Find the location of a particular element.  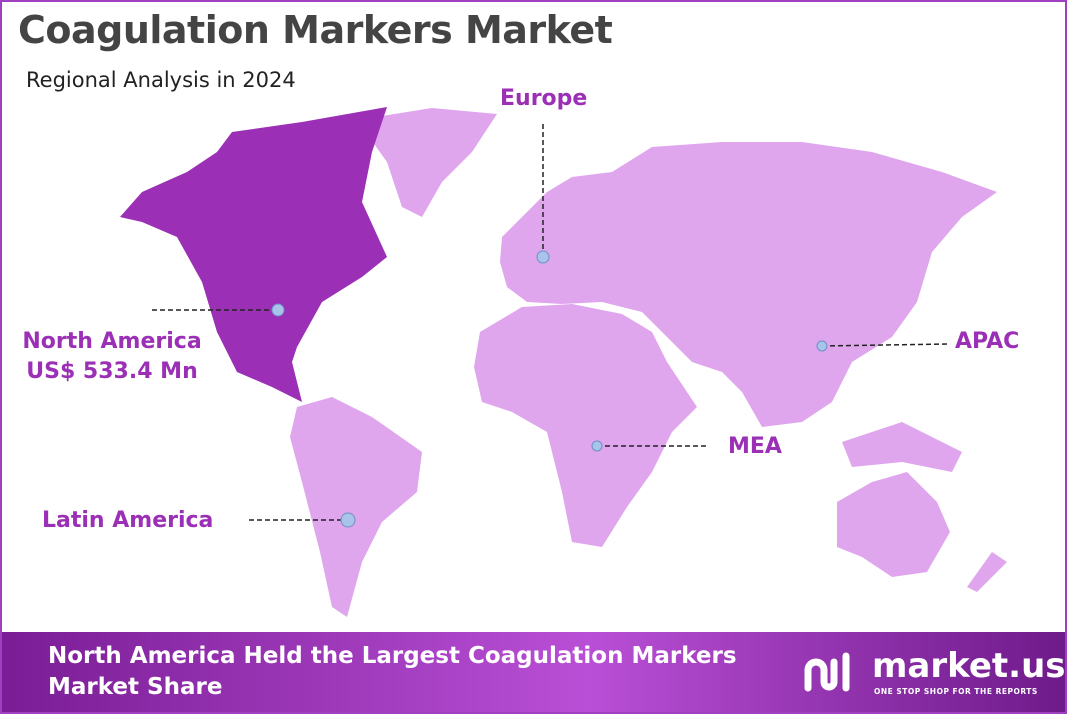

title: Coagulation Markers Market is located at coordinates (315, 30).